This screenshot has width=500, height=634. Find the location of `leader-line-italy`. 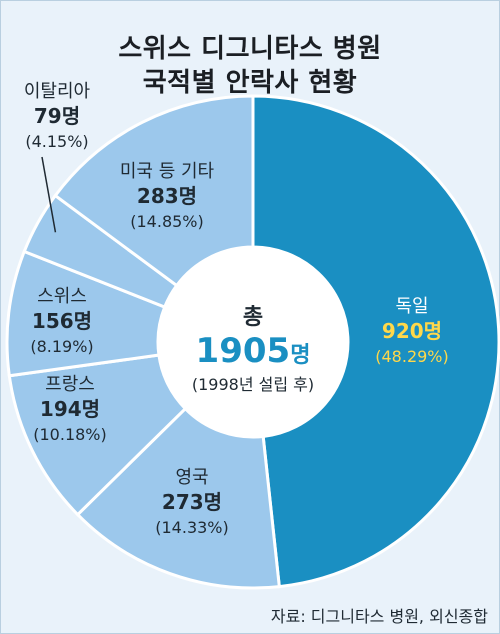

leader-line-italy is located at coordinates (49, 194).